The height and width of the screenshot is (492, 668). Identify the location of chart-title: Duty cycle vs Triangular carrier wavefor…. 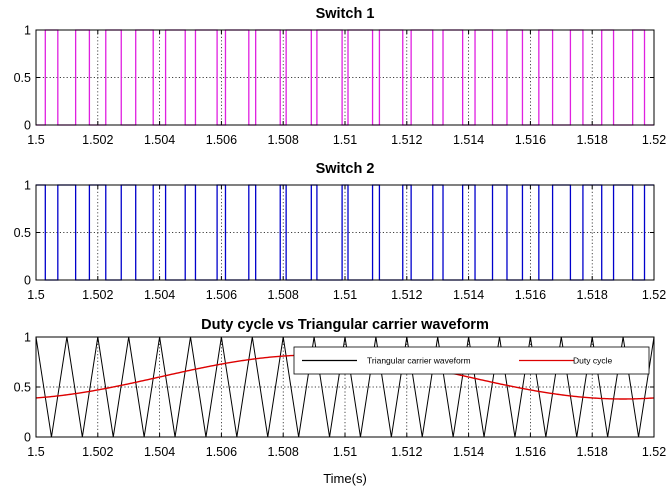
(345, 325).